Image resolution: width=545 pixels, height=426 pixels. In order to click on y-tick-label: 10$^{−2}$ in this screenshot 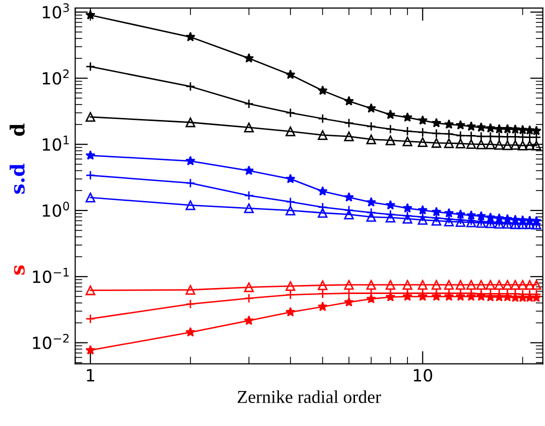, I will do `click(51, 342)`.